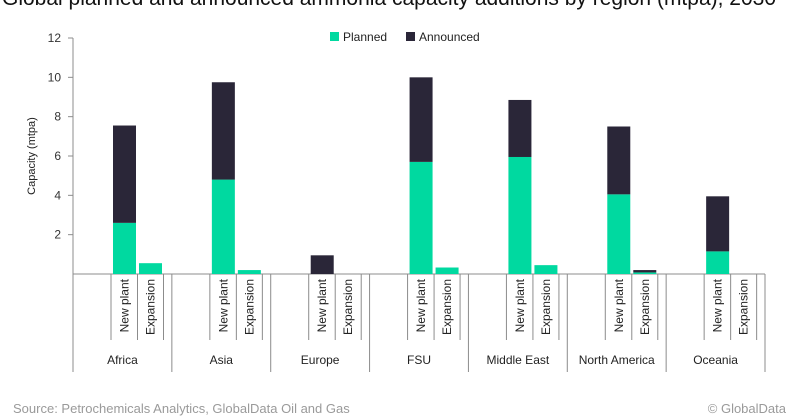  I want to click on y-tick-label: 8, so click(57, 117).